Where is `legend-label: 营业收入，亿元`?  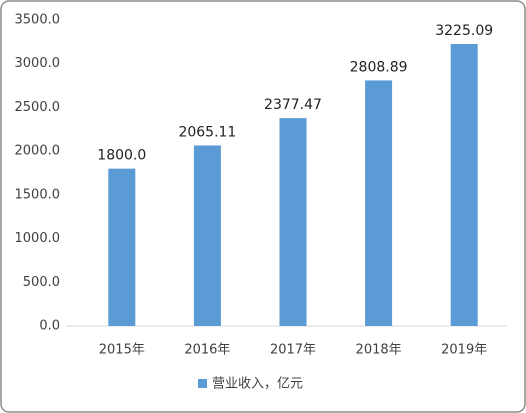 legend-label: 营业收入，亿元 is located at coordinates (257, 384).